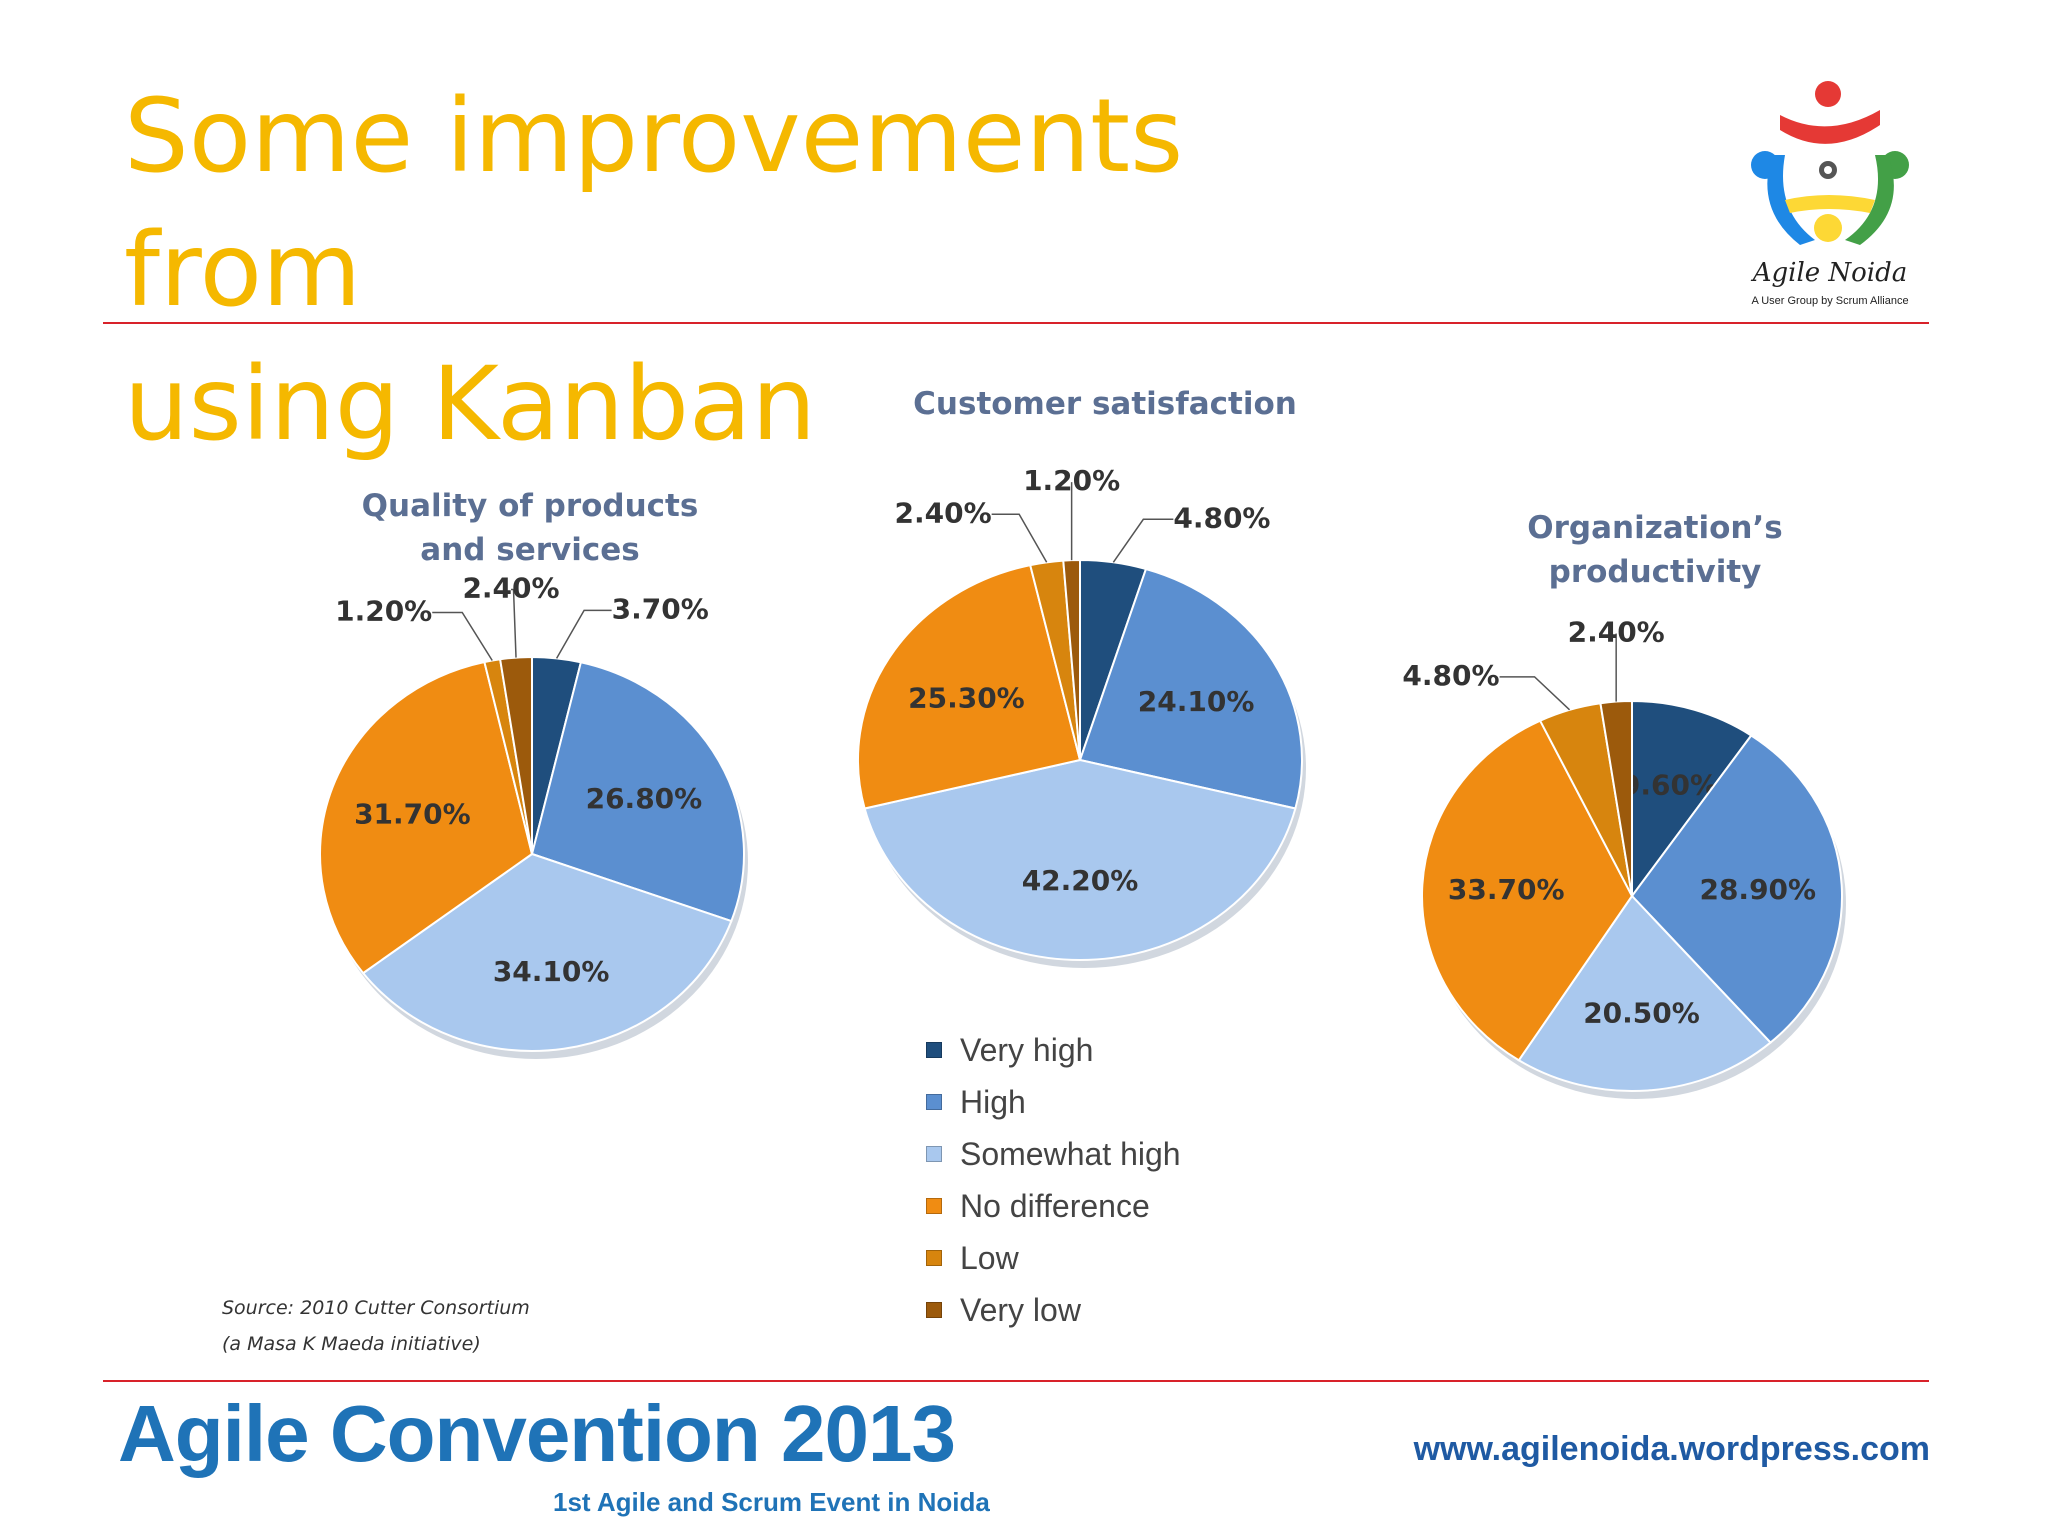 The height and width of the screenshot is (1536, 2048). I want to click on footer-title: Agile Convention 2013, so click(537, 1433).